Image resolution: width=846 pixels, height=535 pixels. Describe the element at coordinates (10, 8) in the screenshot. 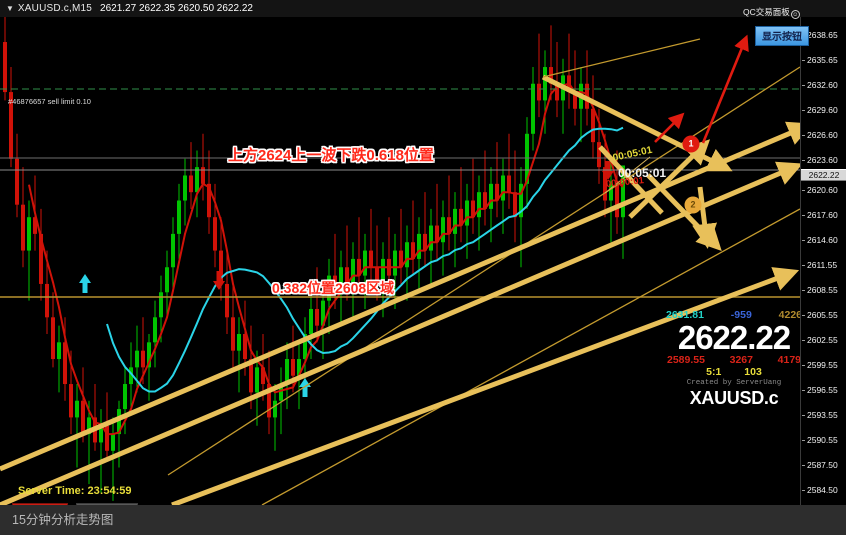

I see `chart-dropdown-caret: ▼` at that location.